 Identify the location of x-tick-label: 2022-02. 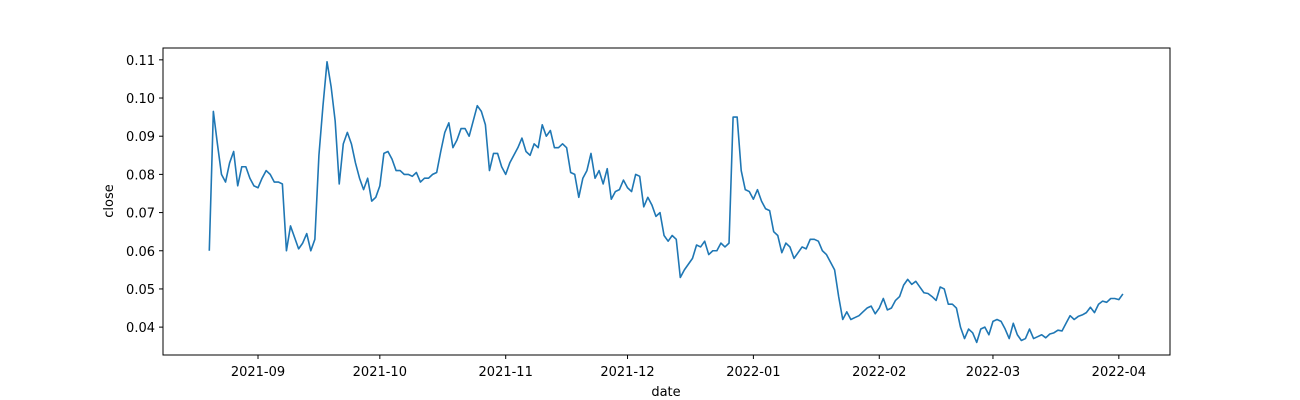
(879, 372).